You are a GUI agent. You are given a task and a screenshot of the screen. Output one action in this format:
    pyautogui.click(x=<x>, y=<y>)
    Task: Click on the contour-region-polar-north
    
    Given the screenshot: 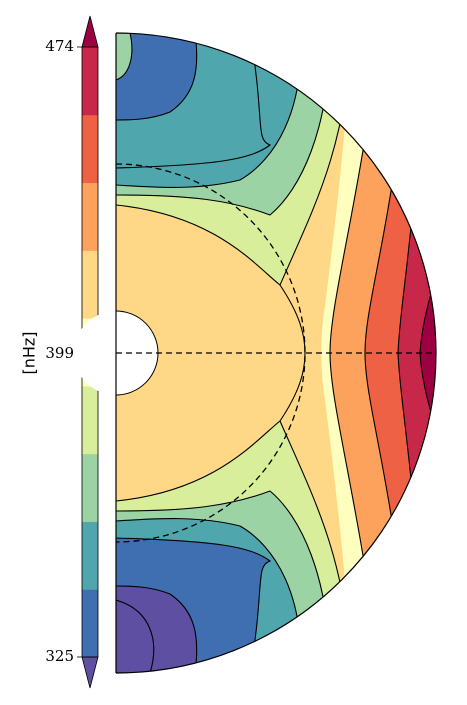 What is the action you would take?
    pyautogui.click(x=156, y=76)
    